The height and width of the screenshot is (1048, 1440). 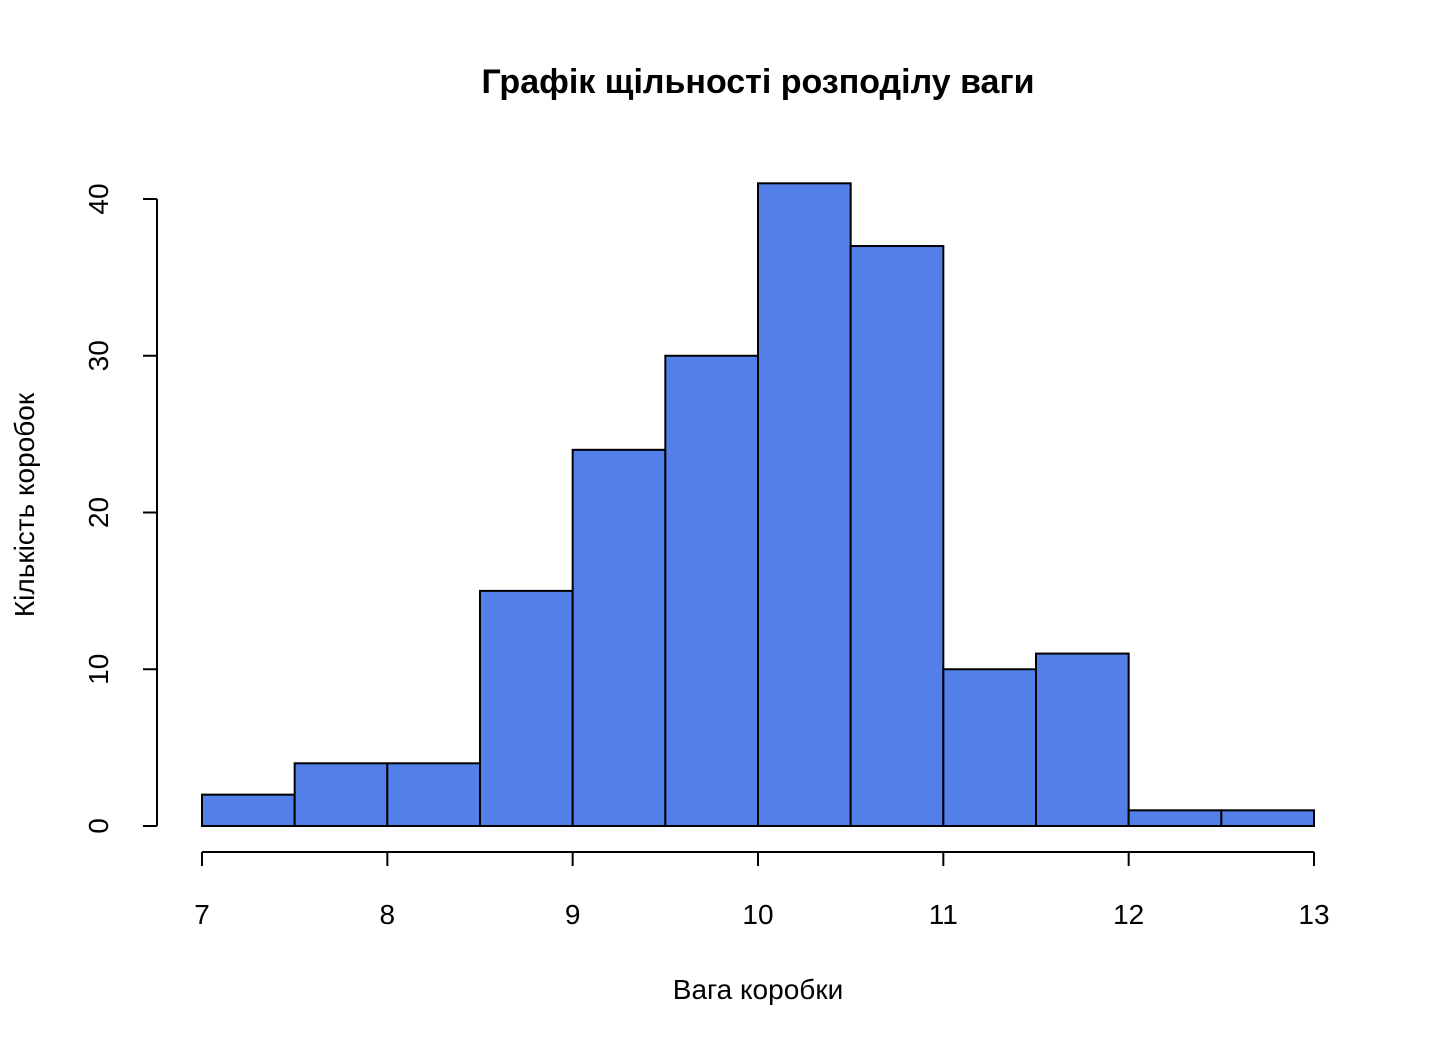 What do you see at coordinates (388, 914) in the screenshot?
I see `x-tick-label: 8` at bounding box center [388, 914].